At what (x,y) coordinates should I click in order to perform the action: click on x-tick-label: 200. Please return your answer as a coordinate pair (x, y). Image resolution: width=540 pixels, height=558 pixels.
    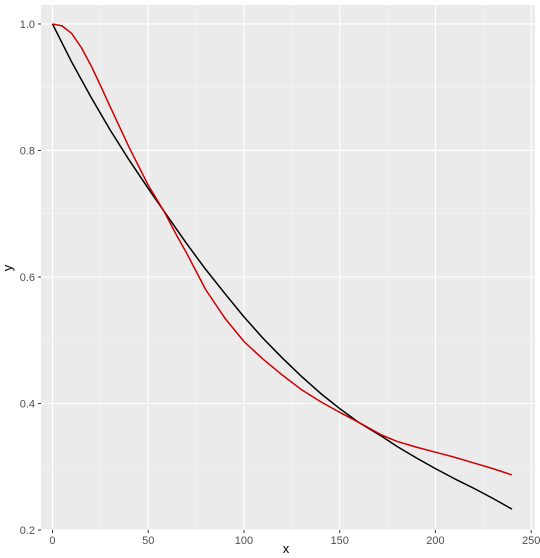
    Looking at the image, I should click on (435, 541).